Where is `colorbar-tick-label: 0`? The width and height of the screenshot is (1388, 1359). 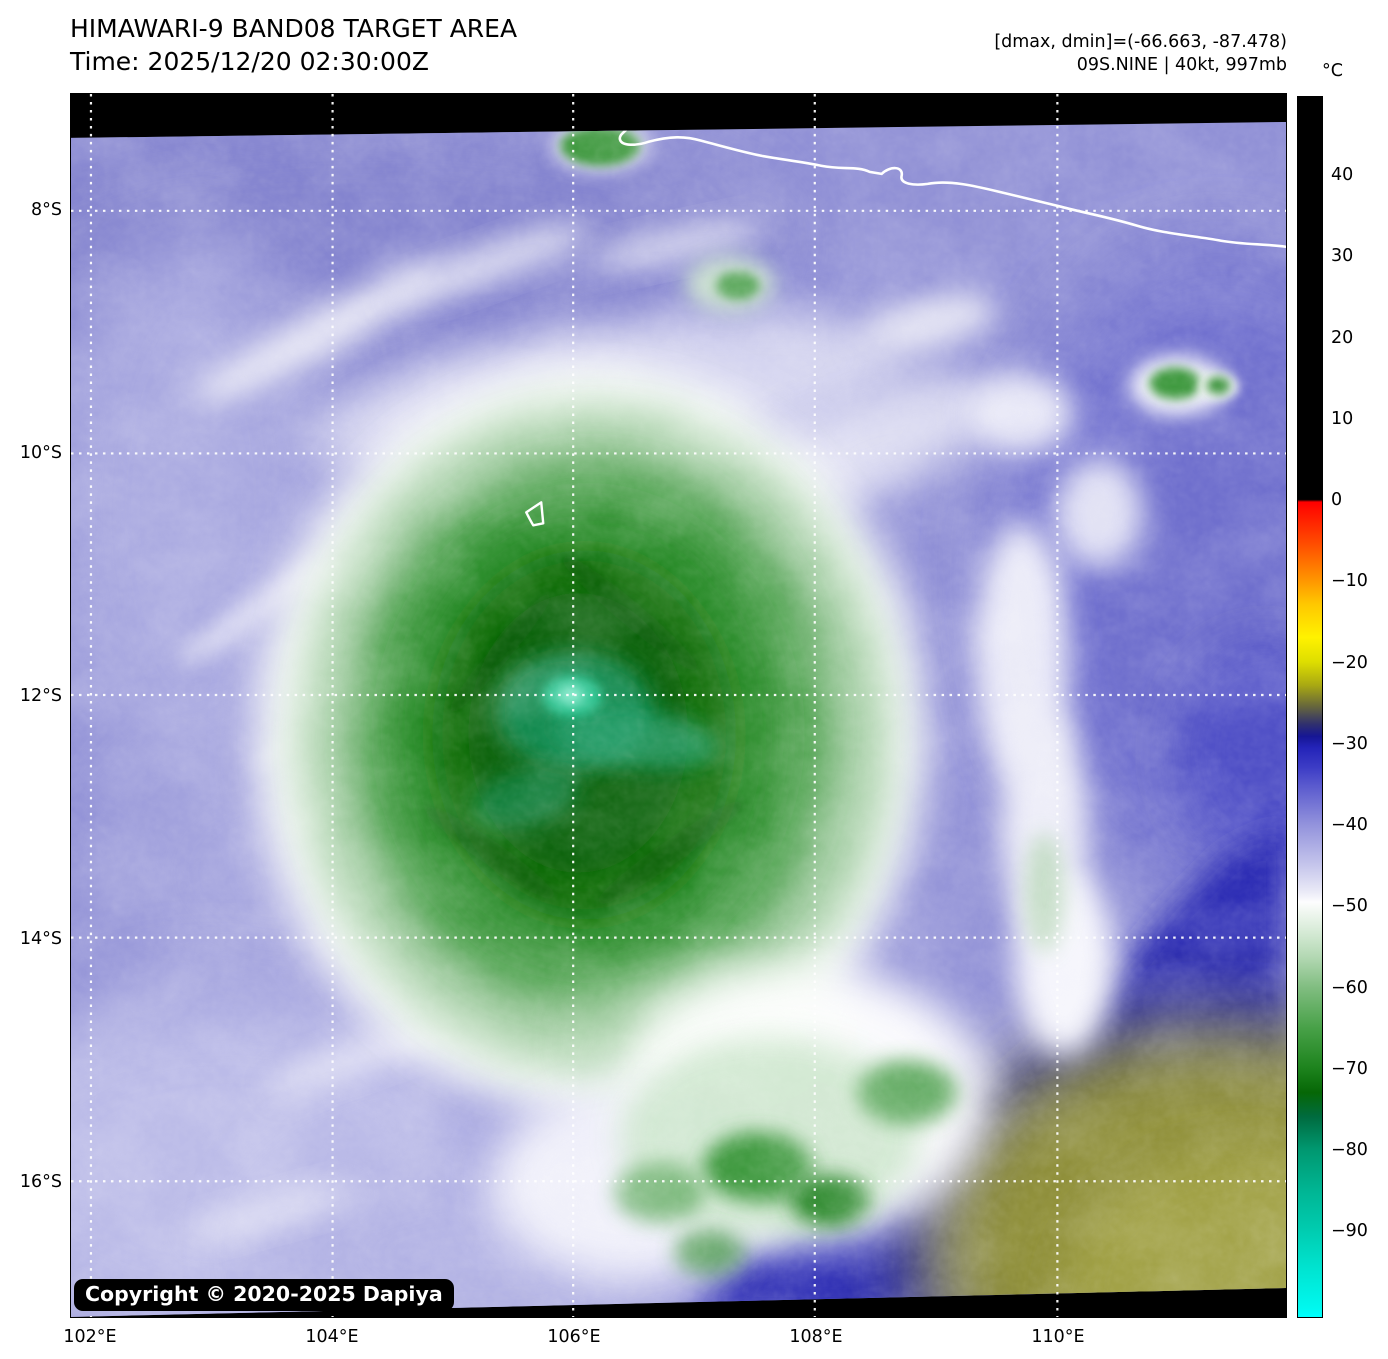
colorbar-tick-label: 0 is located at coordinates (1337, 500).